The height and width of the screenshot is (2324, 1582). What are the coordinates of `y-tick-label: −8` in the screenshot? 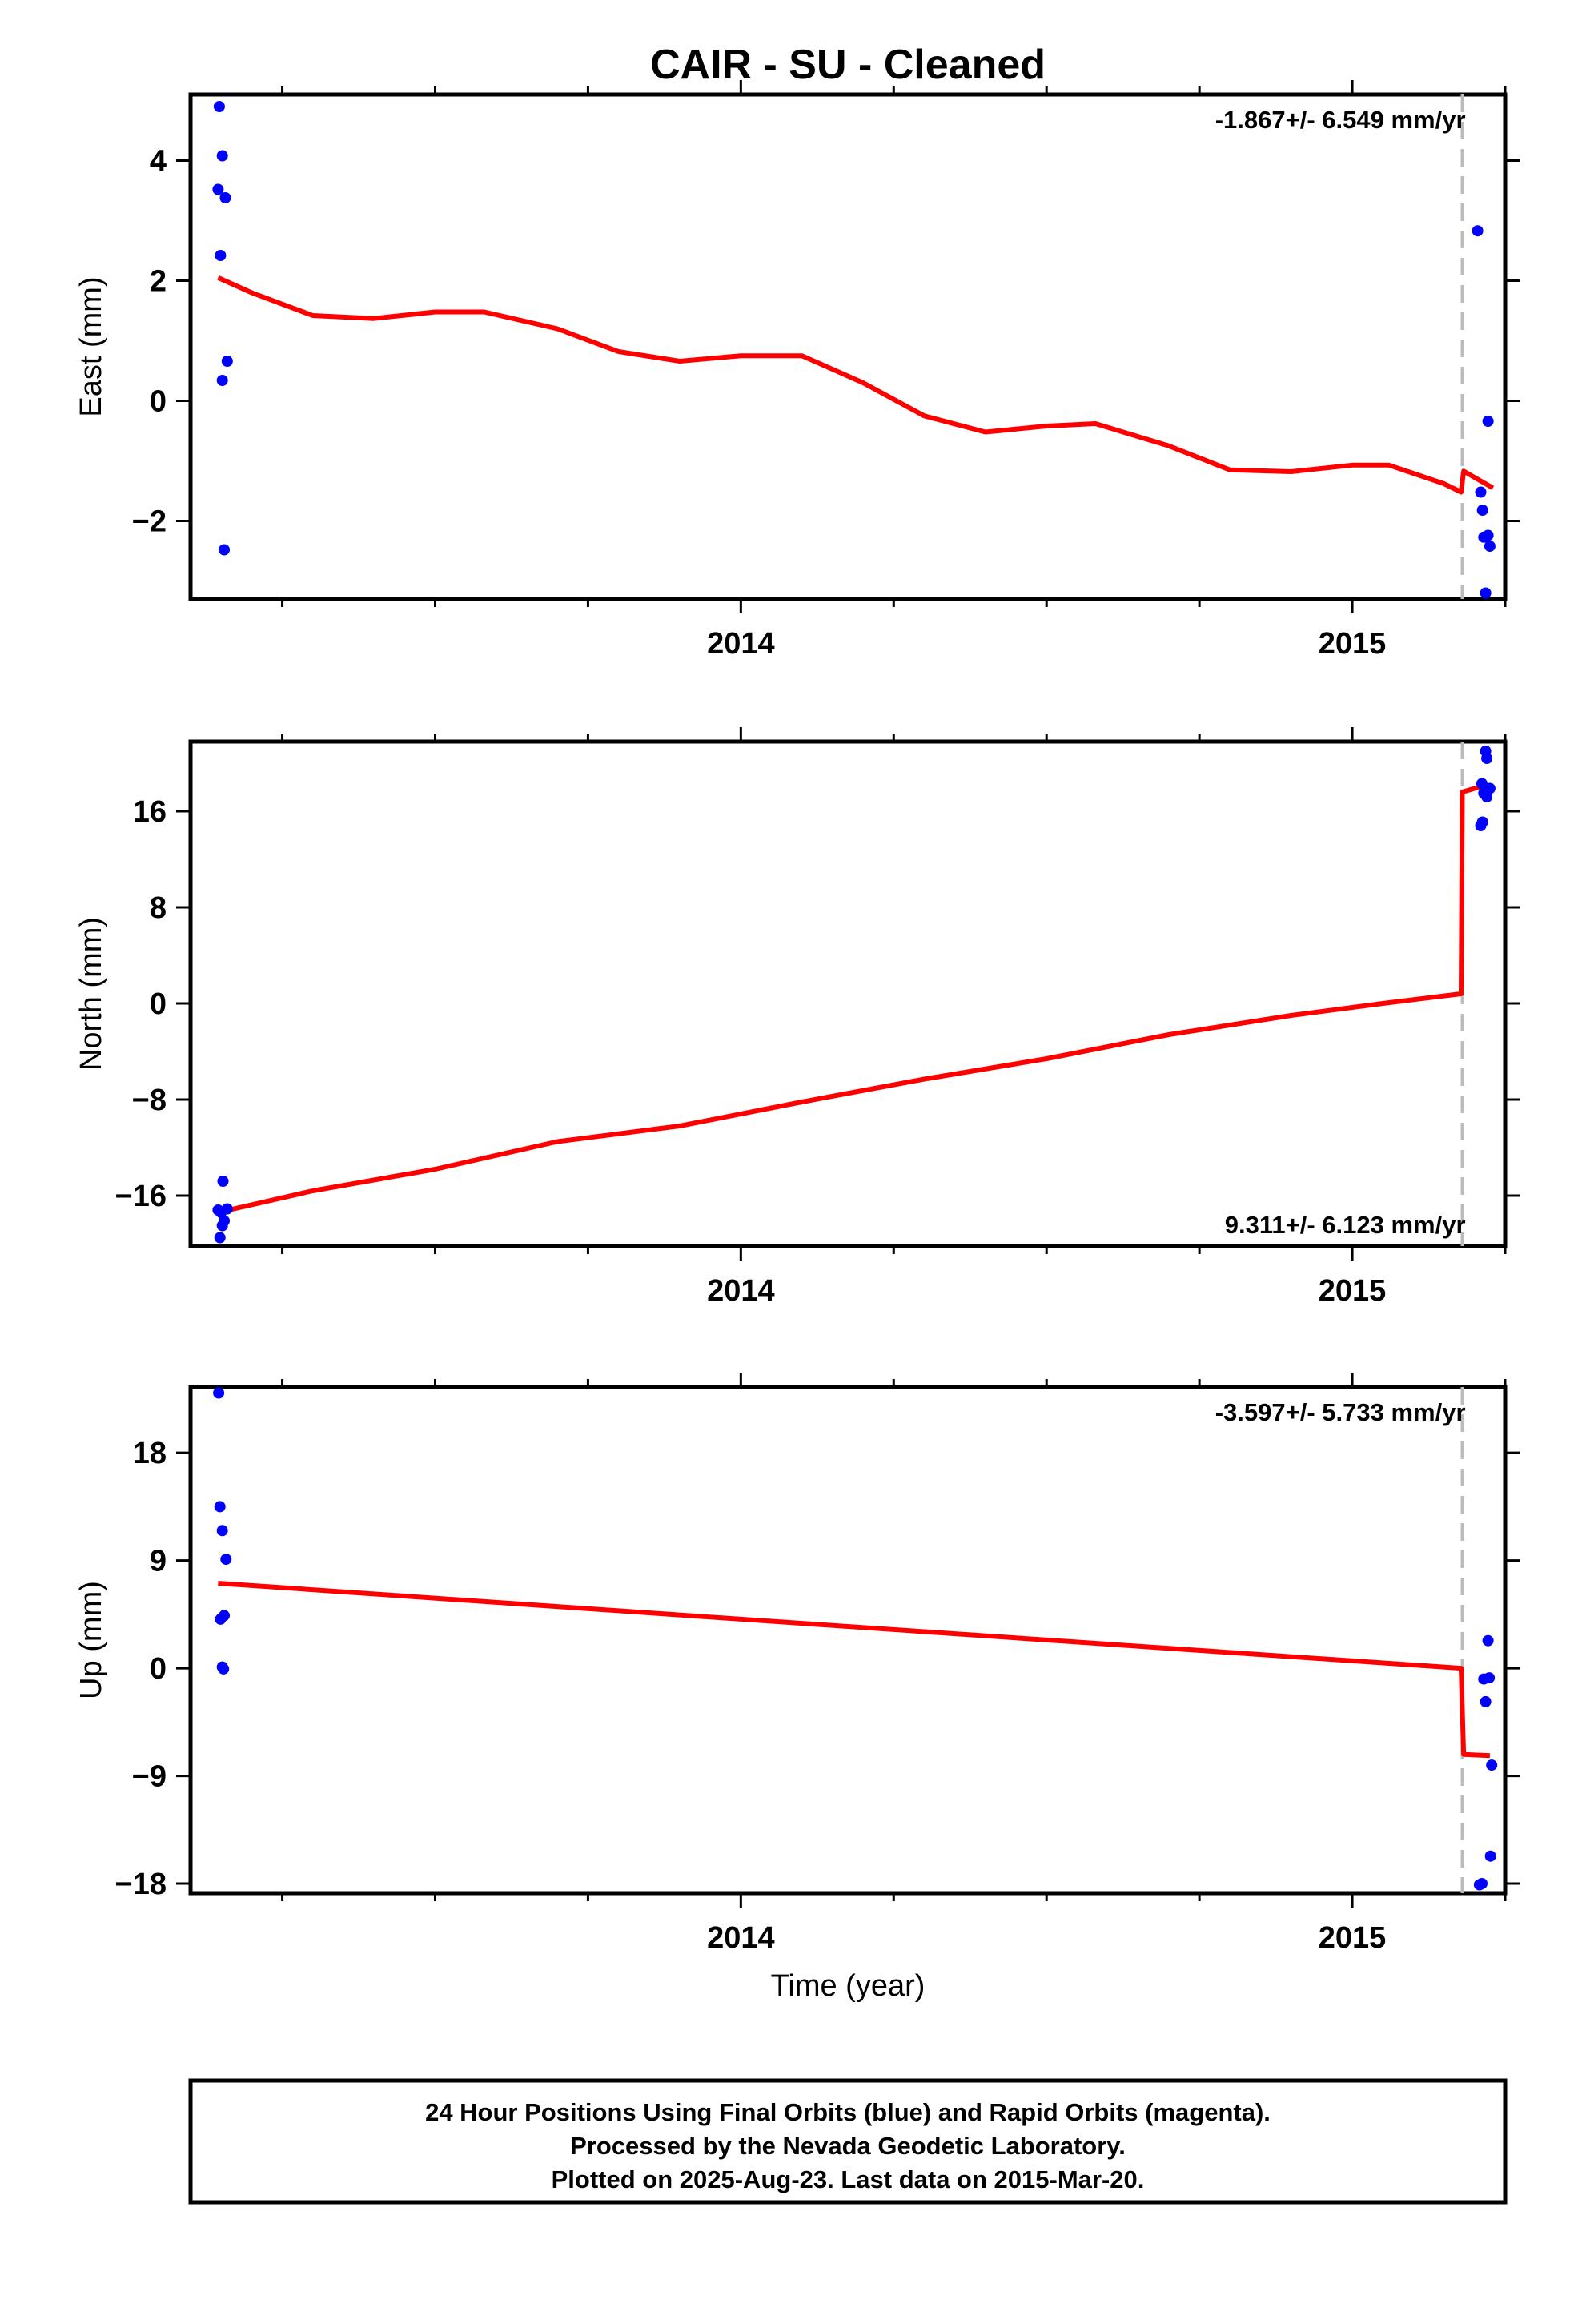 It's located at (149, 1100).